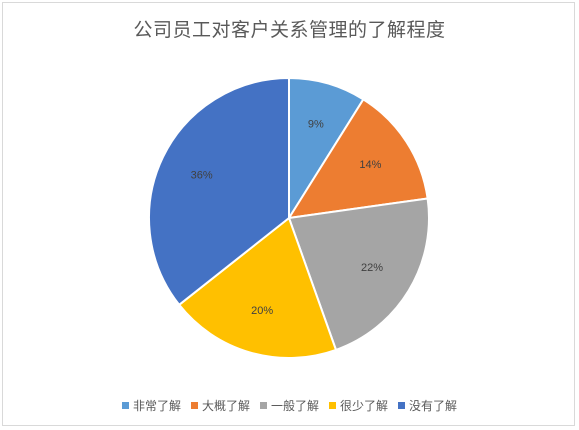  I want to click on legend-item-3: 一般了解, so click(289, 405).